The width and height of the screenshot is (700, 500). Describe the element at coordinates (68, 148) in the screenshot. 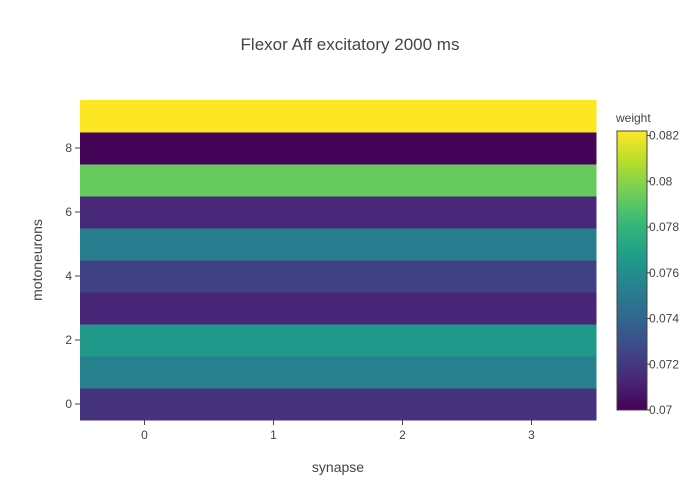

I see `y-tick-label: 8` at that location.